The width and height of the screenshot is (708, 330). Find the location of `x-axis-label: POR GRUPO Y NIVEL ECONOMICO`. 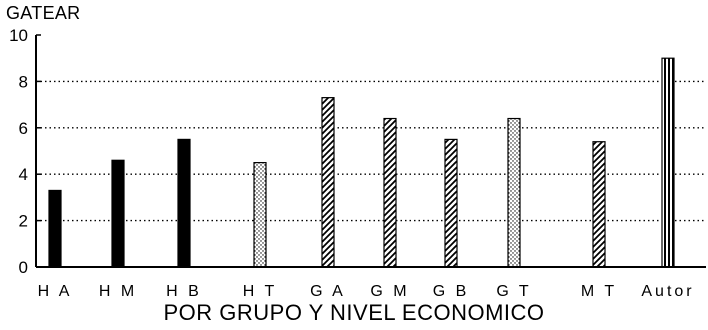

x-axis-label: POR GRUPO Y NIVEL ECONOMICO is located at coordinates (354, 312).